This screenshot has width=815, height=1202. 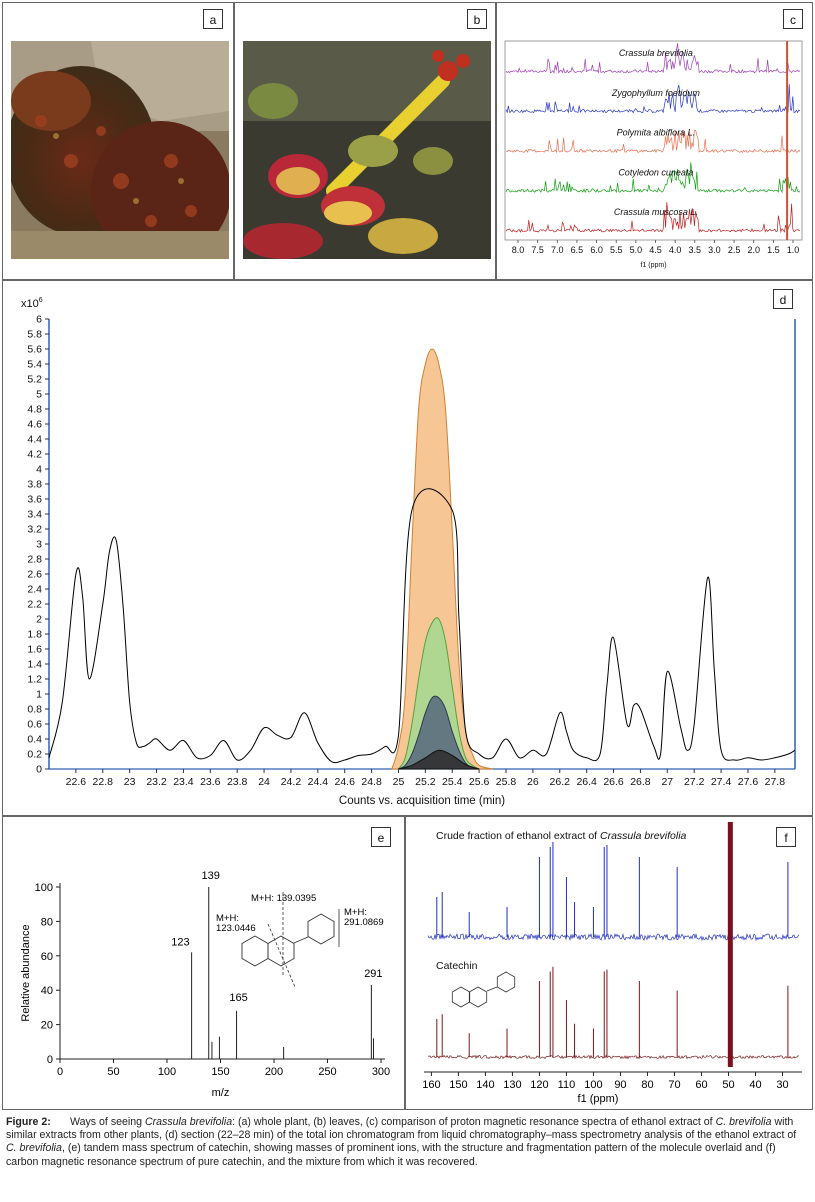 What do you see at coordinates (213, 19) in the screenshot?
I see `panel-label-a: a` at bounding box center [213, 19].